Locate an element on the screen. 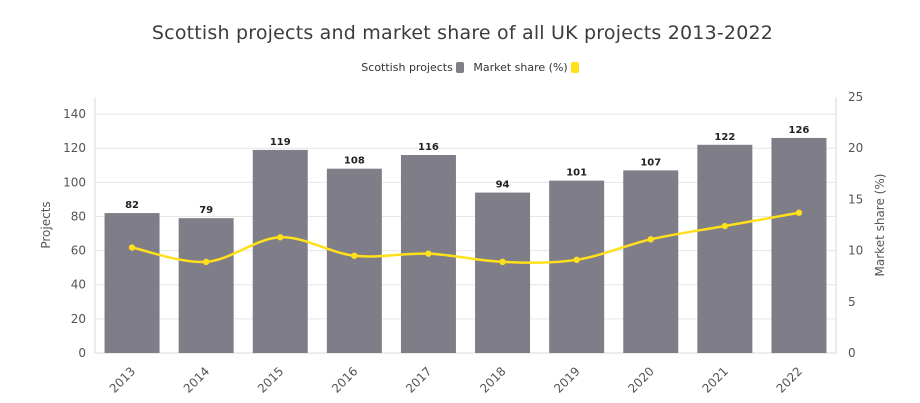  legend-swatch-bar is located at coordinates (459, 67).